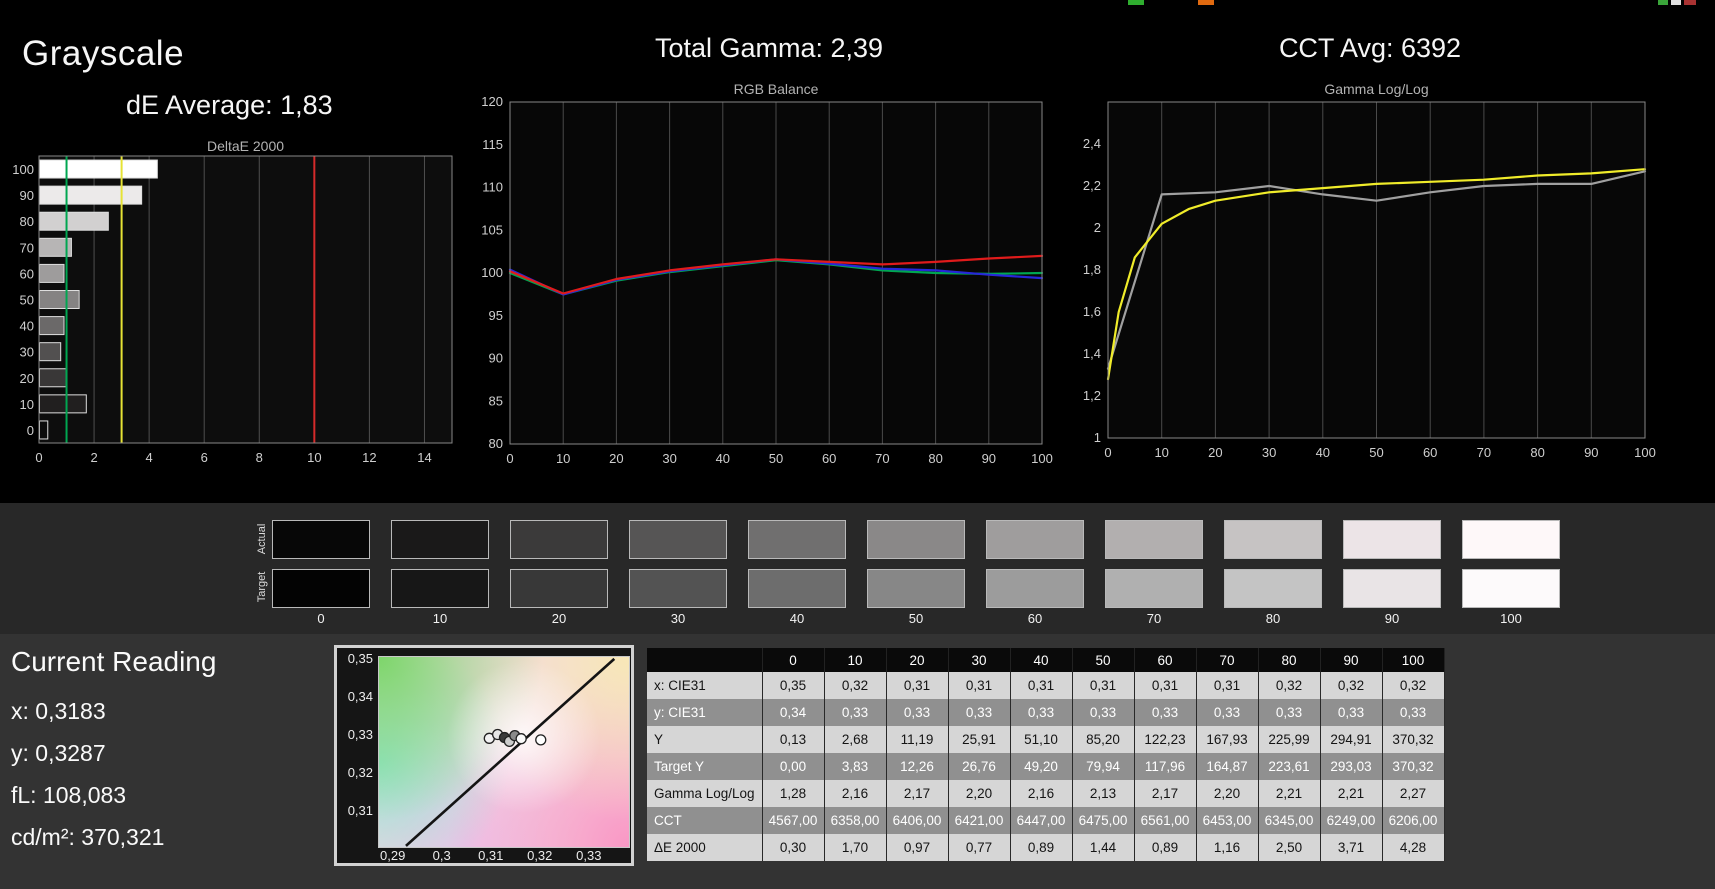 The image size is (1715, 889). I want to click on current-reading-cdm2: cd/m²: 370,321, so click(88, 837).